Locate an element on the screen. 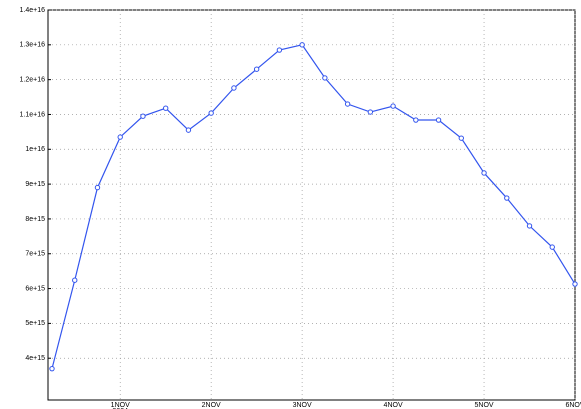 This screenshot has width=581, height=409. y-tick-label: 8e+15 is located at coordinates (35, 219).